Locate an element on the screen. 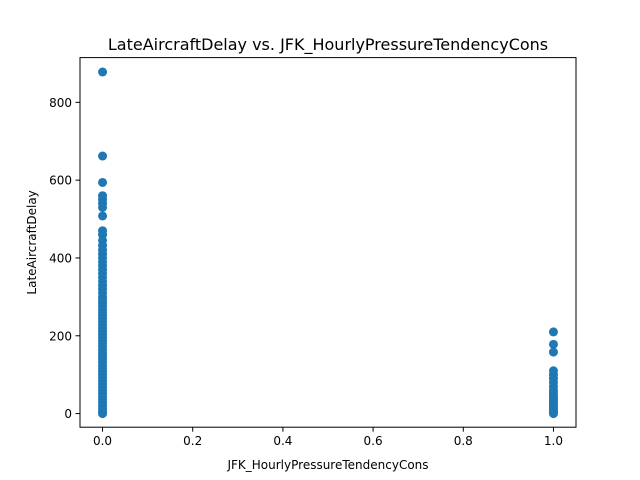 This screenshot has width=640, height=480. y-tick-label: 400 is located at coordinates (60, 258).